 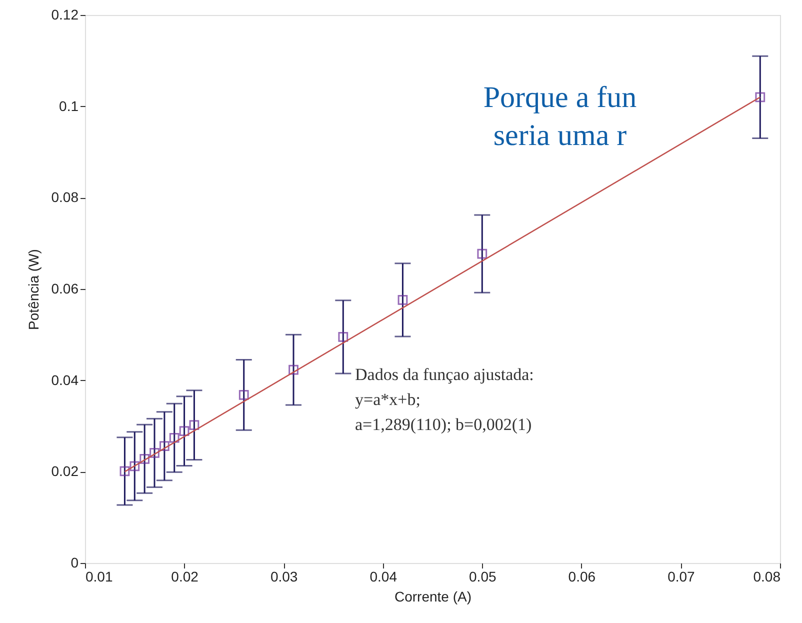 I want to click on y-axis-title: Potência (W), so click(x=33, y=289).